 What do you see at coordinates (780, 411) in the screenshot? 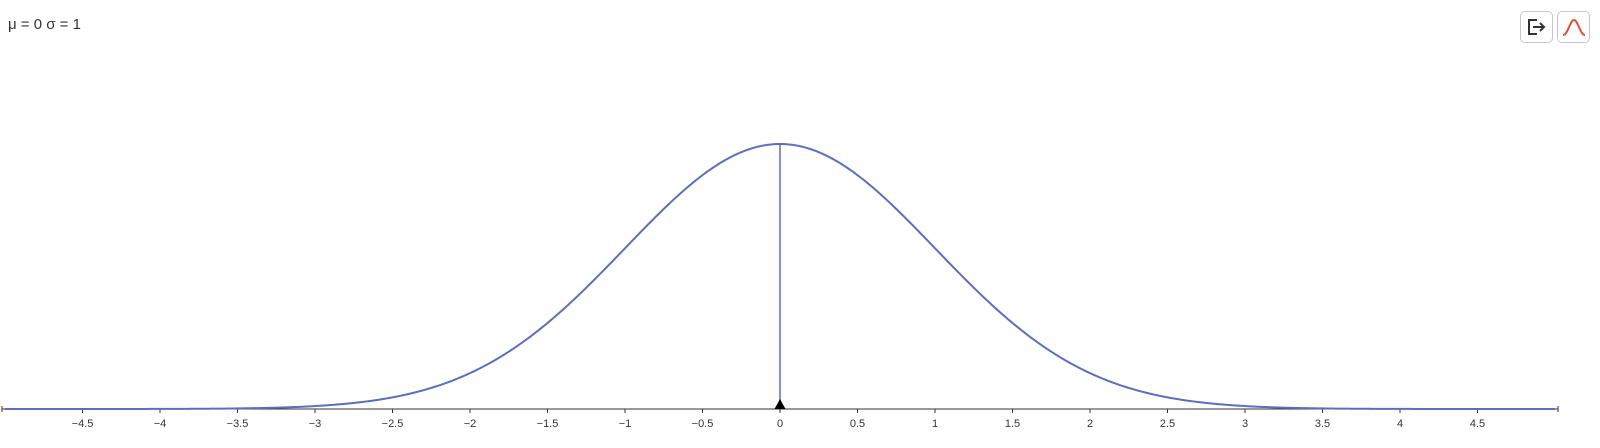
I see `x-axis-ticks` at bounding box center [780, 411].